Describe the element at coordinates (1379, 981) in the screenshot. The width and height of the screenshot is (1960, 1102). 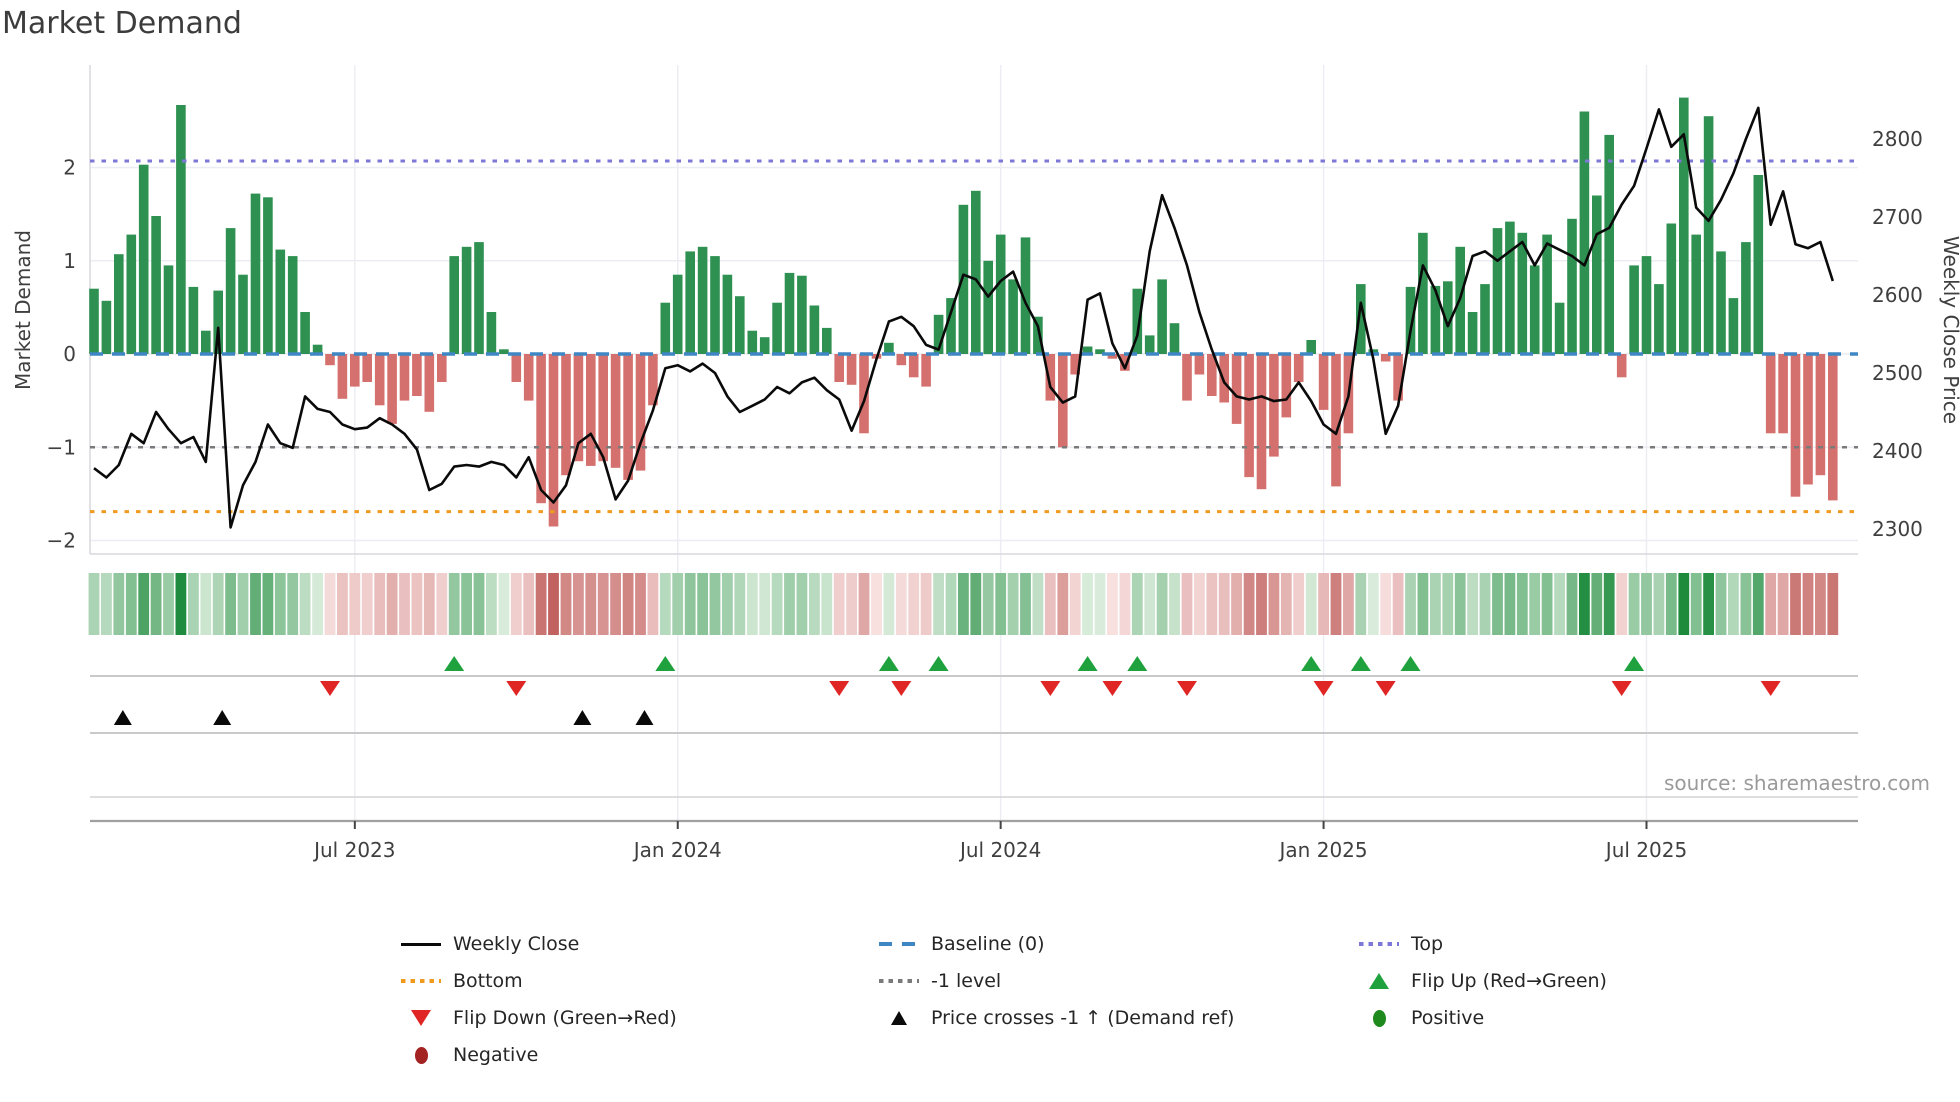
I see `flip-up-triangle-icon` at that location.